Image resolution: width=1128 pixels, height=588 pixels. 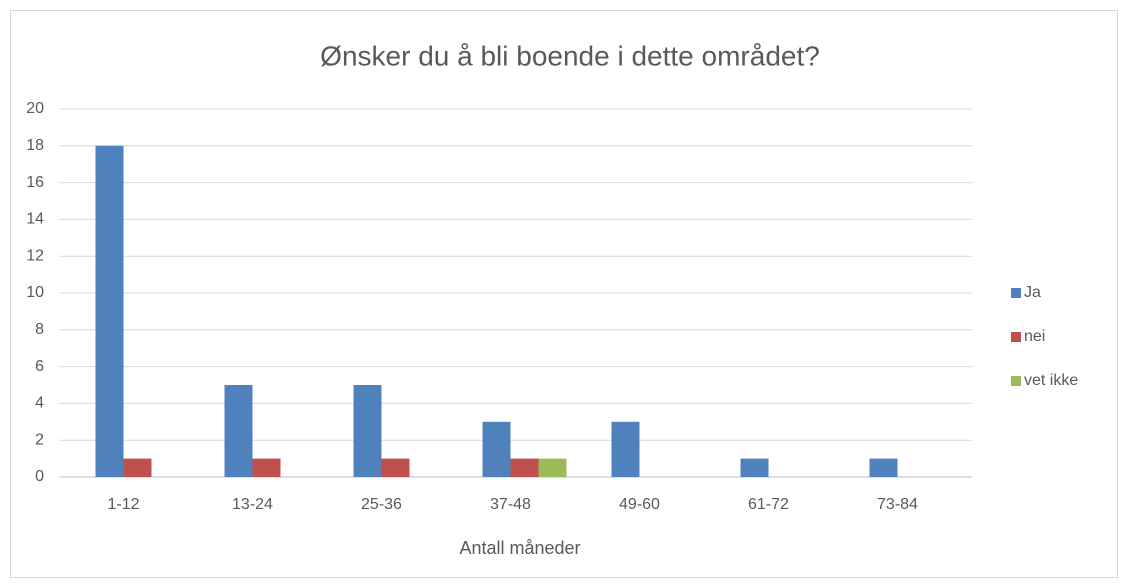 I want to click on y-tick-label: 12, so click(x=35, y=255).